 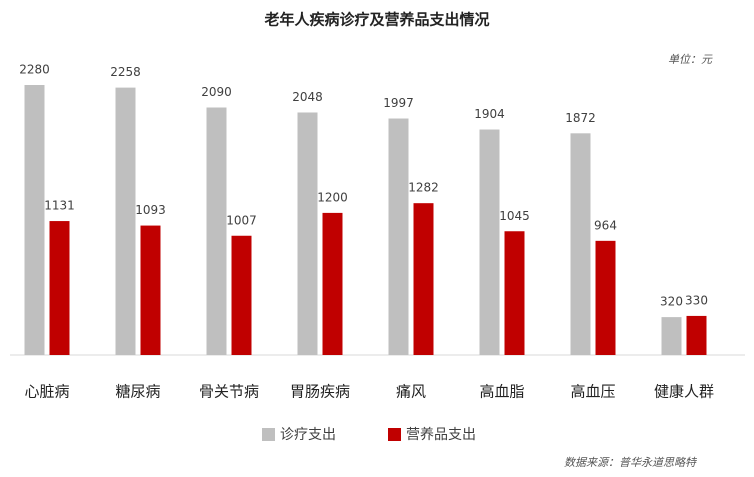 I want to click on value-label: 2280, so click(x=34, y=70).